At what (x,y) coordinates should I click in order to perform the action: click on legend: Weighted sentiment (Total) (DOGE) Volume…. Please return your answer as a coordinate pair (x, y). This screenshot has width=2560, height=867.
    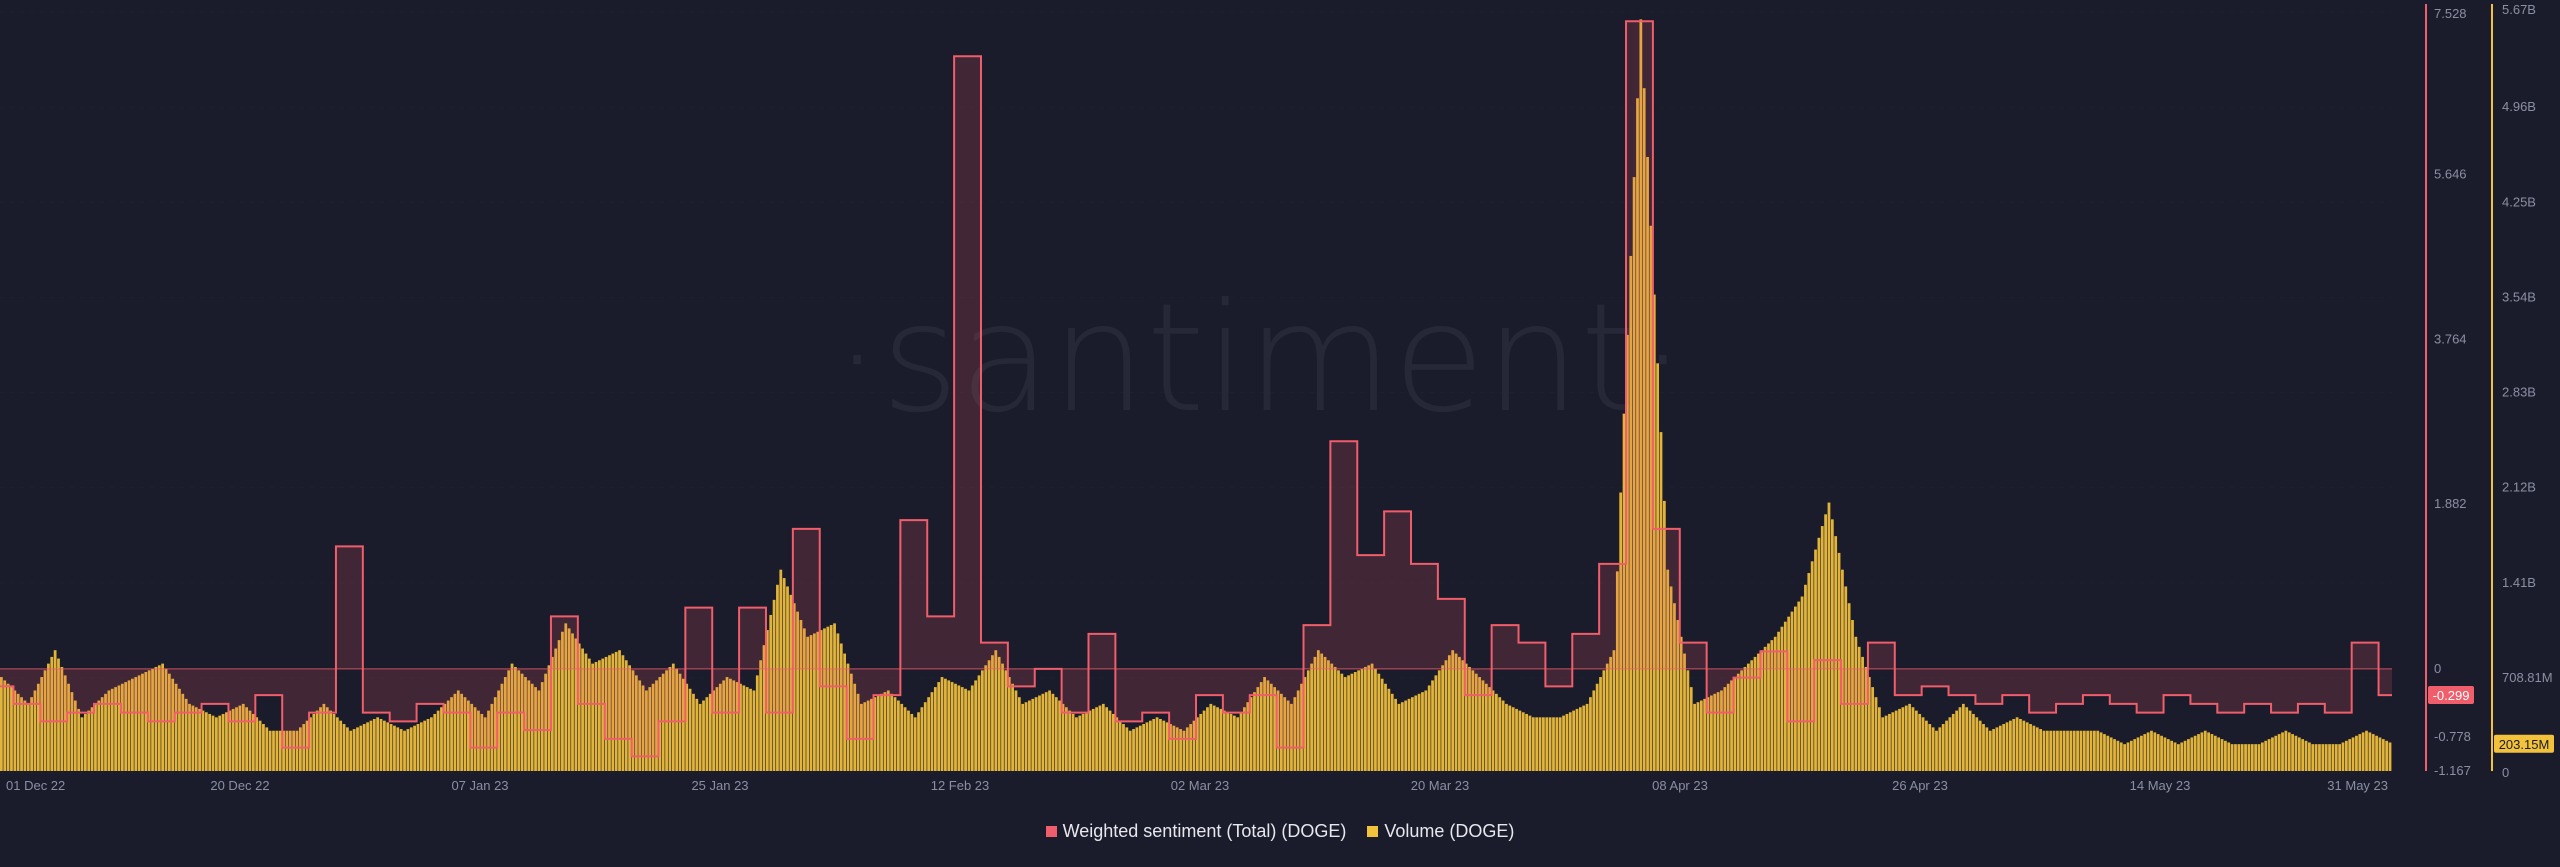
    Looking at the image, I should click on (1280, 831).